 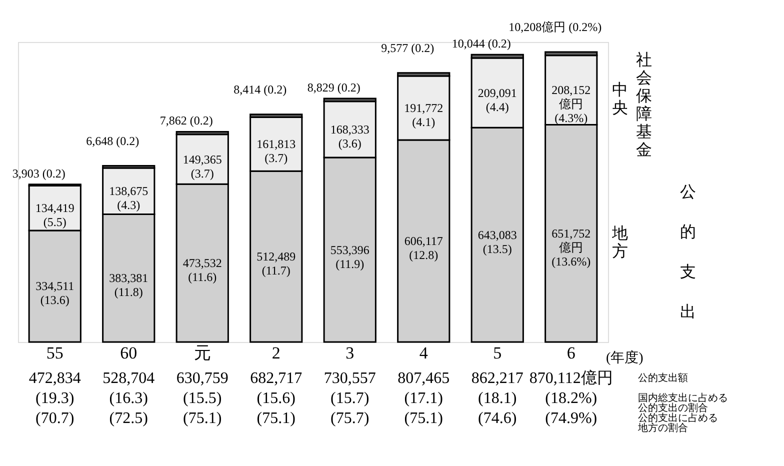 What do you see at coordinates (128, 285) in the screenshot?
I see `data-label: 383,381 (11.8)` at bounding box center [128, 285].